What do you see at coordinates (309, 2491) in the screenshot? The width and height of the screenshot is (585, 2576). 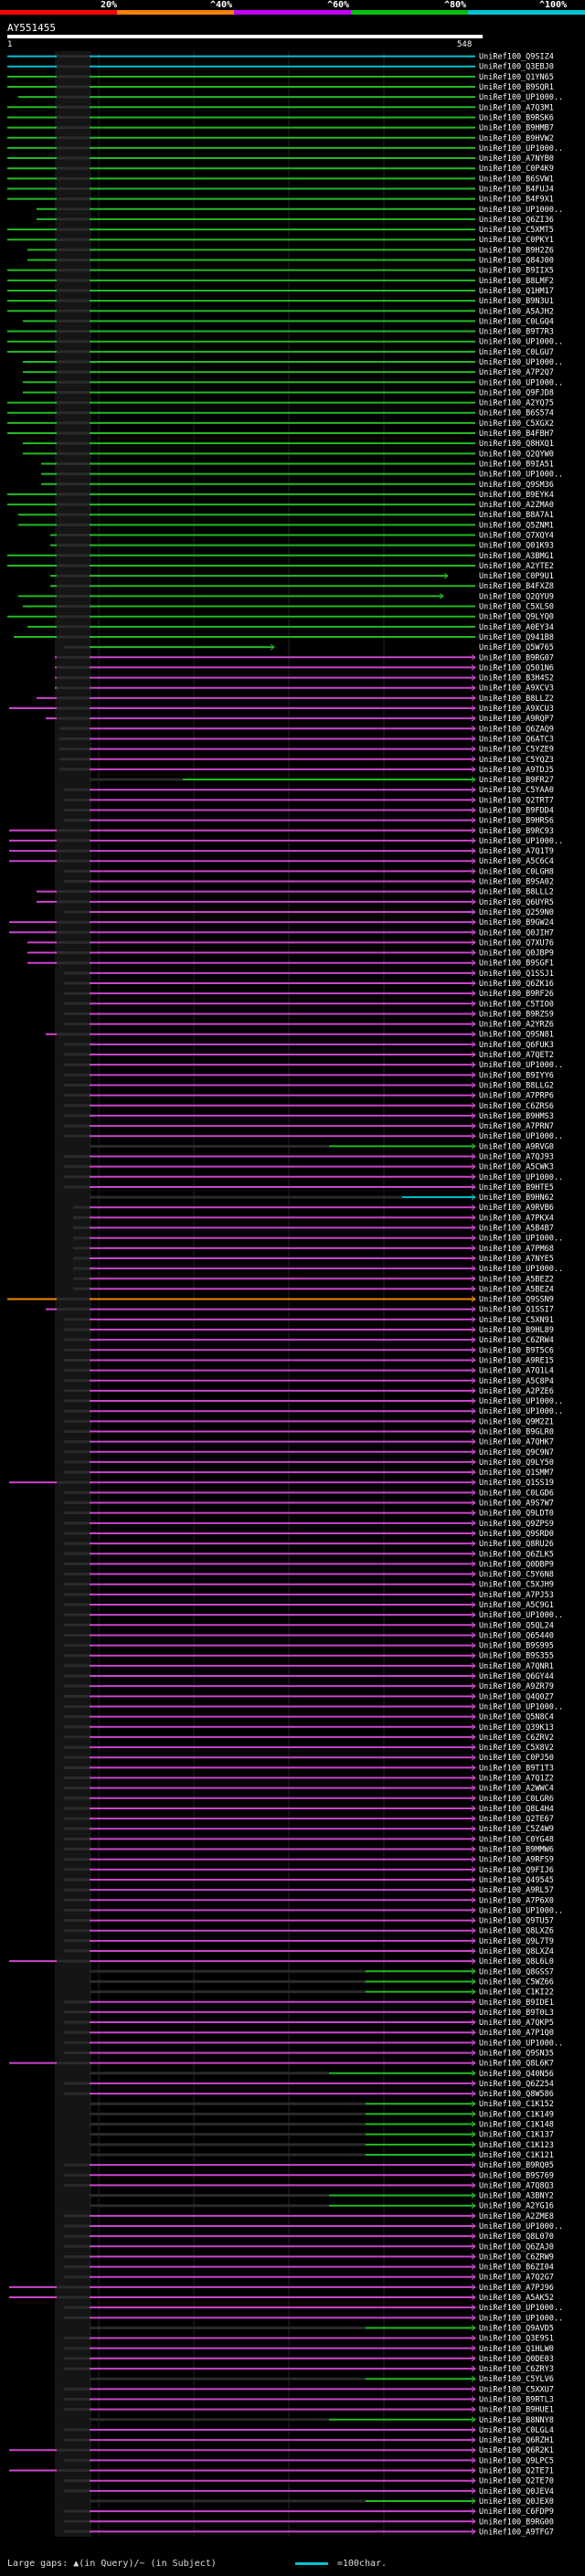 I see `hit-row: UniRef100_Q0JEV4` at bounding box center [309, 2491].